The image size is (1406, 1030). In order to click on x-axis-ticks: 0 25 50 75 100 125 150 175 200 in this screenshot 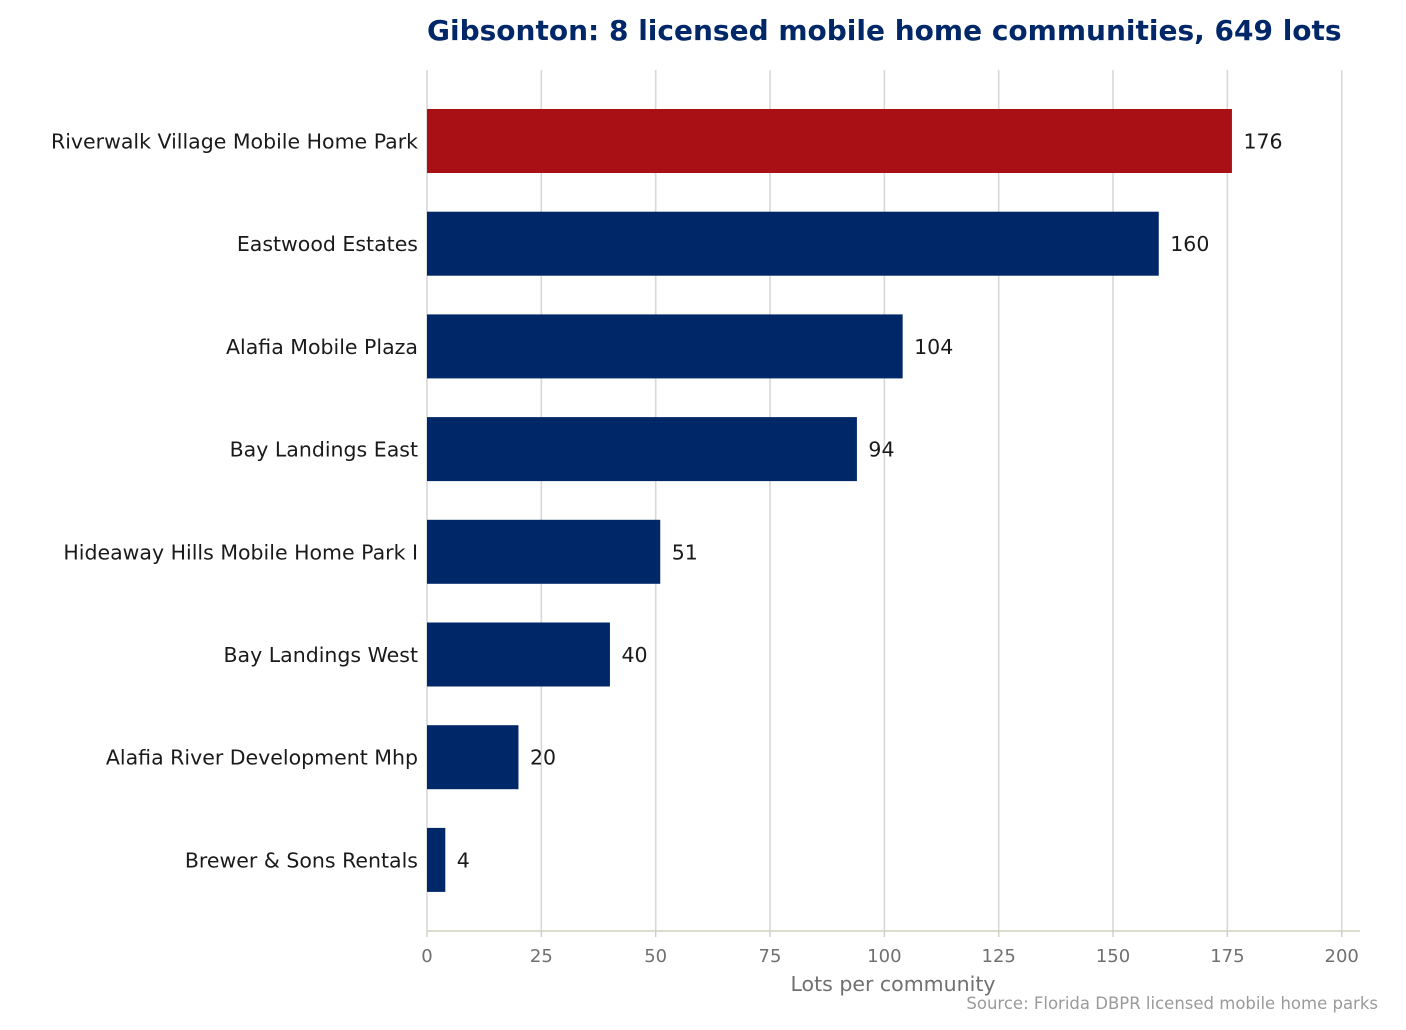, I will do `click(890, 949)`.